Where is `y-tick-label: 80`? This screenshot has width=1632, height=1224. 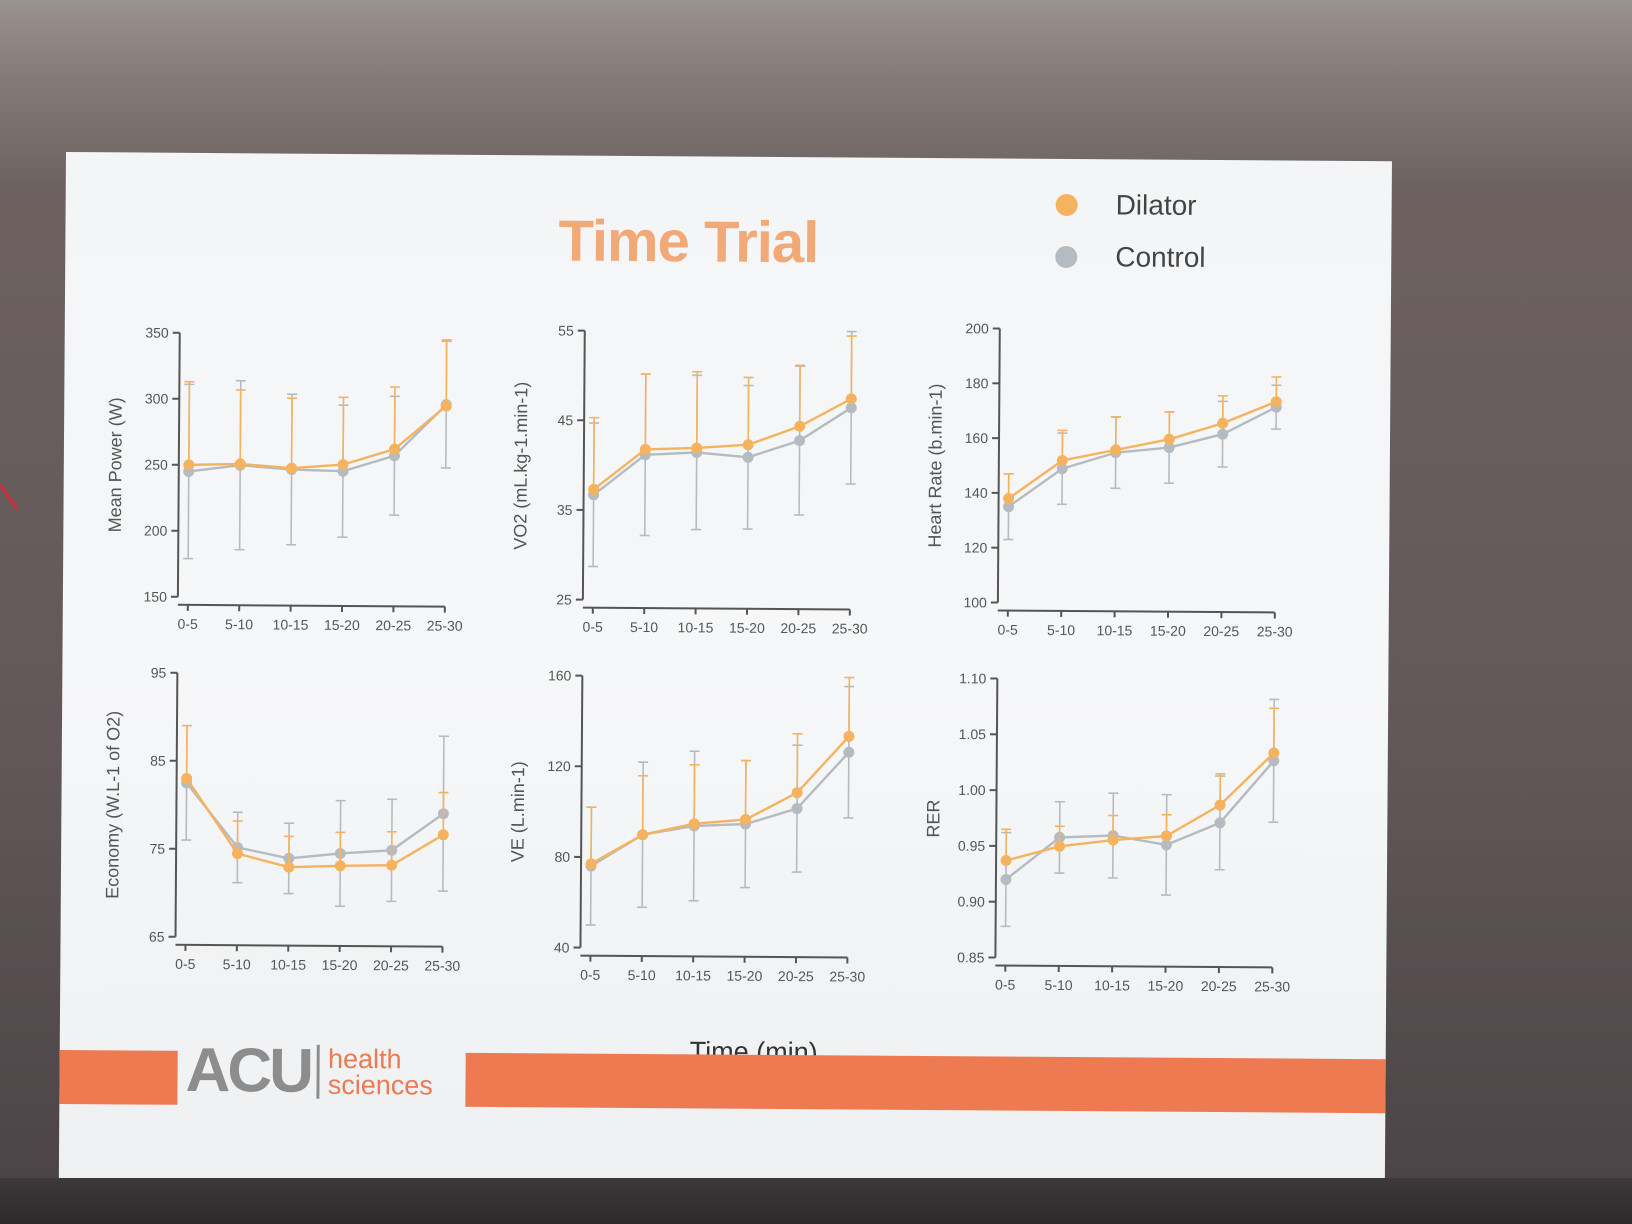
y-tick-label: 80 is located at coordinates (562, 857).